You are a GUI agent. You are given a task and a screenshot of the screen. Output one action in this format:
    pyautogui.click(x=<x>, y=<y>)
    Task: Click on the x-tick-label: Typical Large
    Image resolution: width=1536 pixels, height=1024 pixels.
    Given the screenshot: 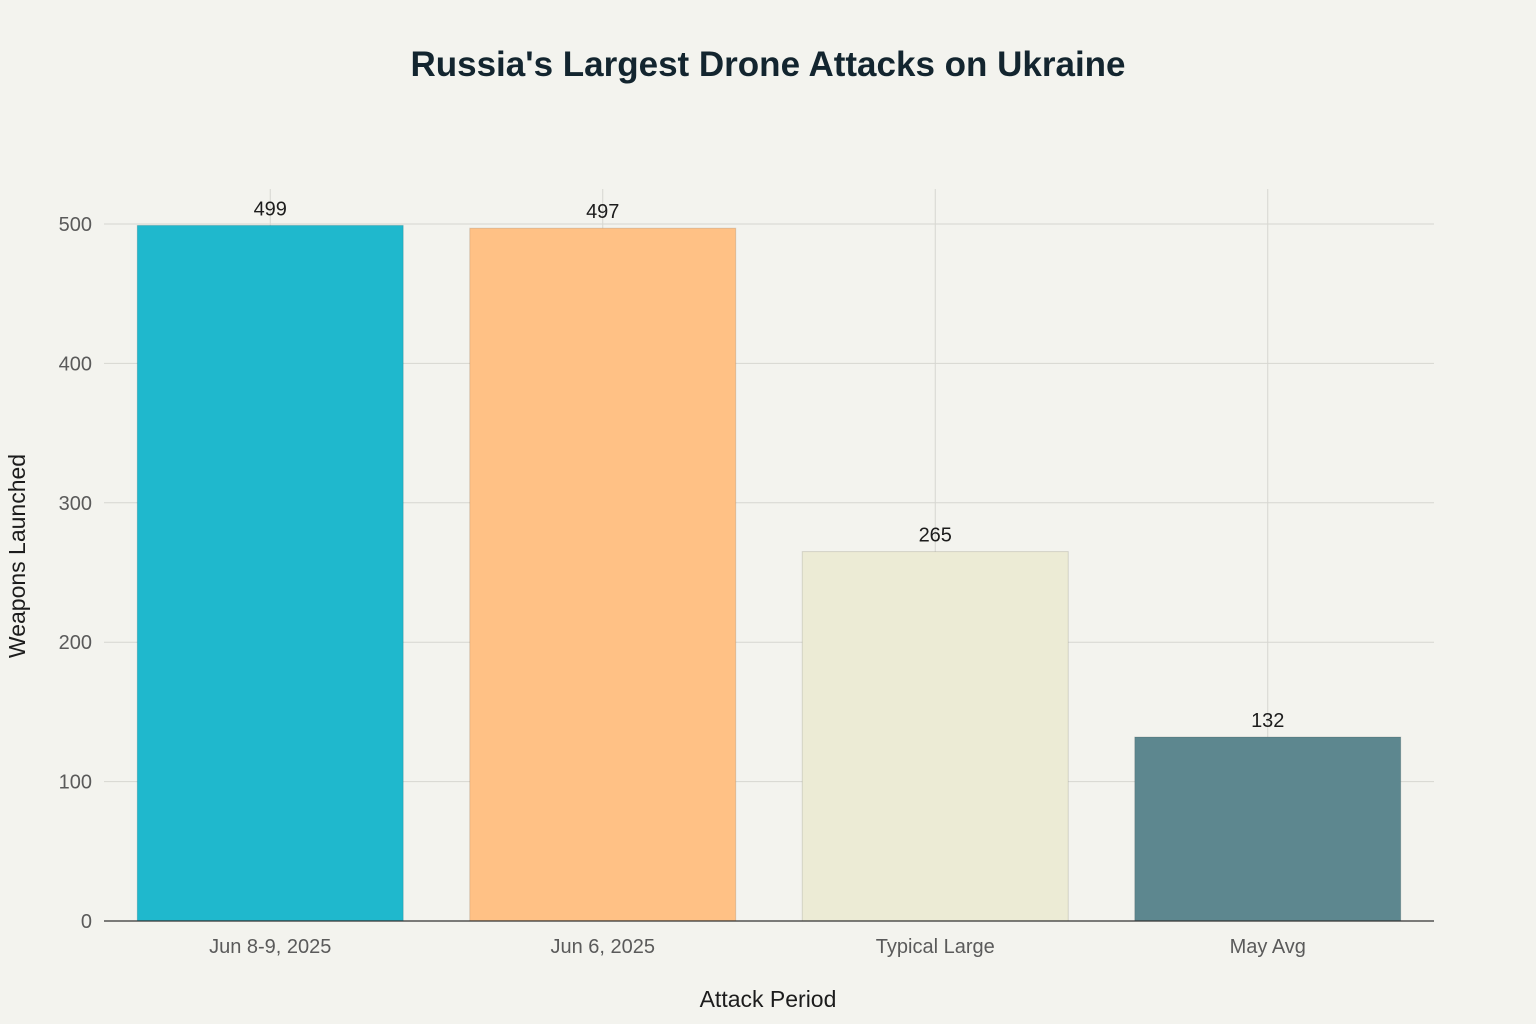 What is the action you would take?
    pyautogui.click(x=935, y=947)
    